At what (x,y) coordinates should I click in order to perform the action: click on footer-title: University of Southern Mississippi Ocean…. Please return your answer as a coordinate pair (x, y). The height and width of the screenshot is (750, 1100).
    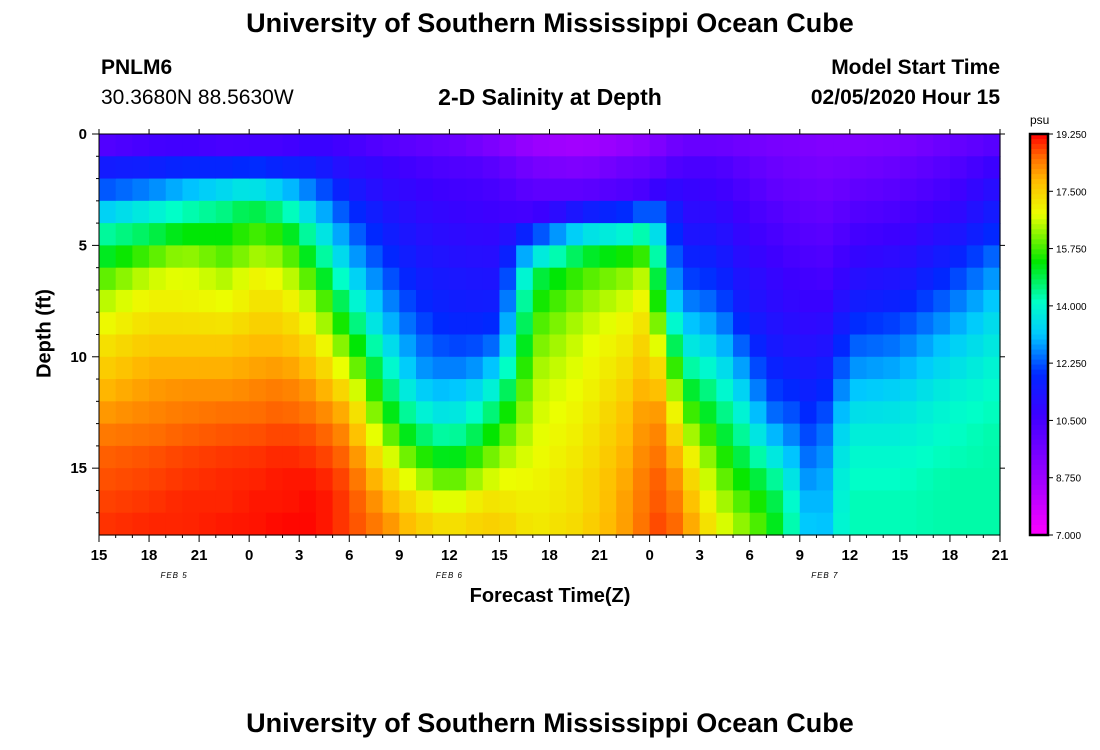
    Looking at the image, I should click on (550, 723).